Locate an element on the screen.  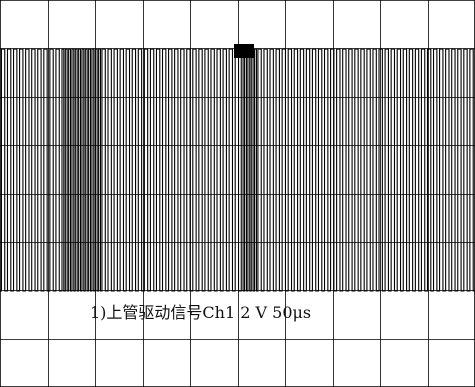
trigger-marker-shape is located at coordinates (244, 51).